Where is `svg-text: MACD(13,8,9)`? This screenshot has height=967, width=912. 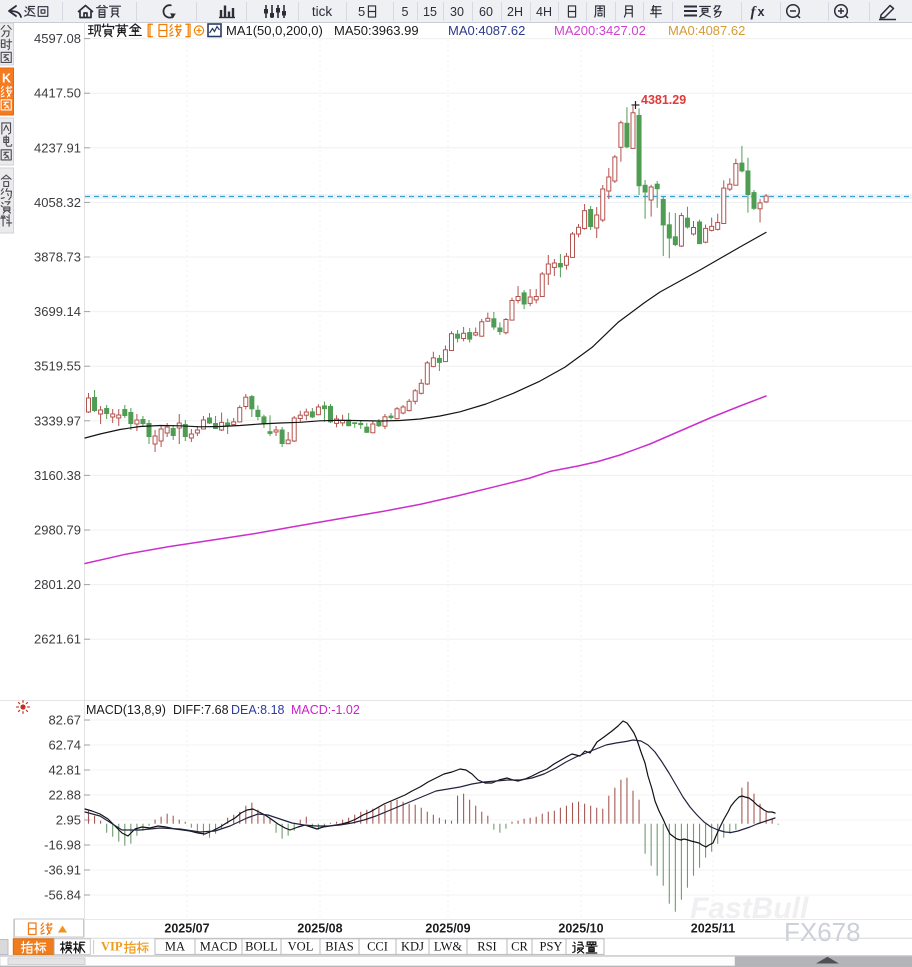 svg-text: MACD(13,8,9) is located at coordinates (126, 710).